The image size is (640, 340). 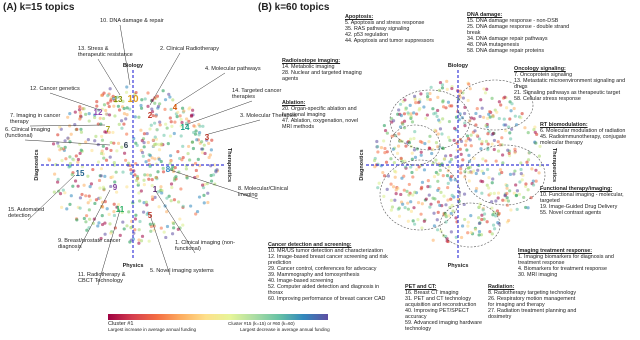 What do you see at coordinates (444, 326) in the screenshot?
I see `group-item: 59. Advanced imaging hardware technology` at bounding box center [444, 326].